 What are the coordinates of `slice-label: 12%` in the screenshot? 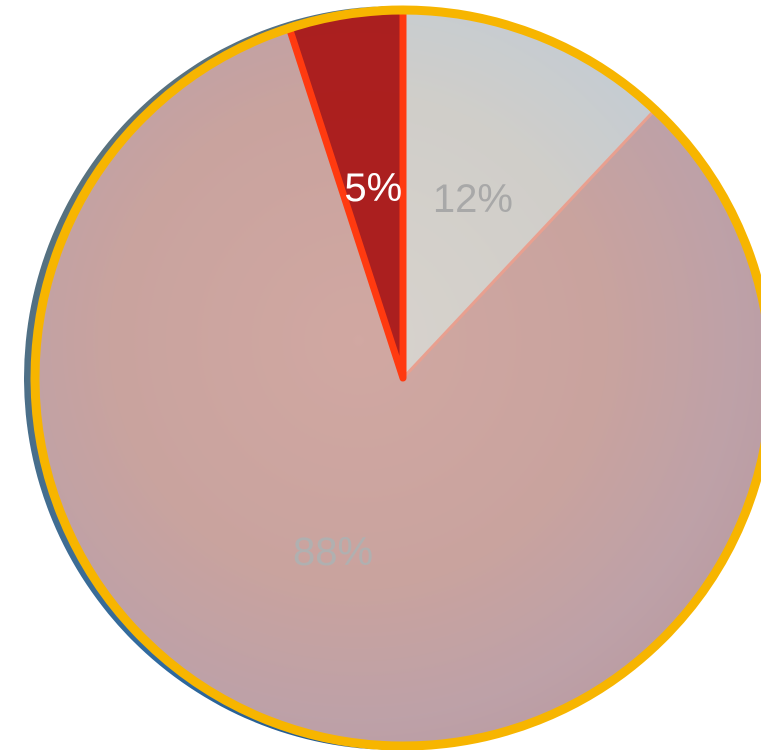 It's located at (473, 199).